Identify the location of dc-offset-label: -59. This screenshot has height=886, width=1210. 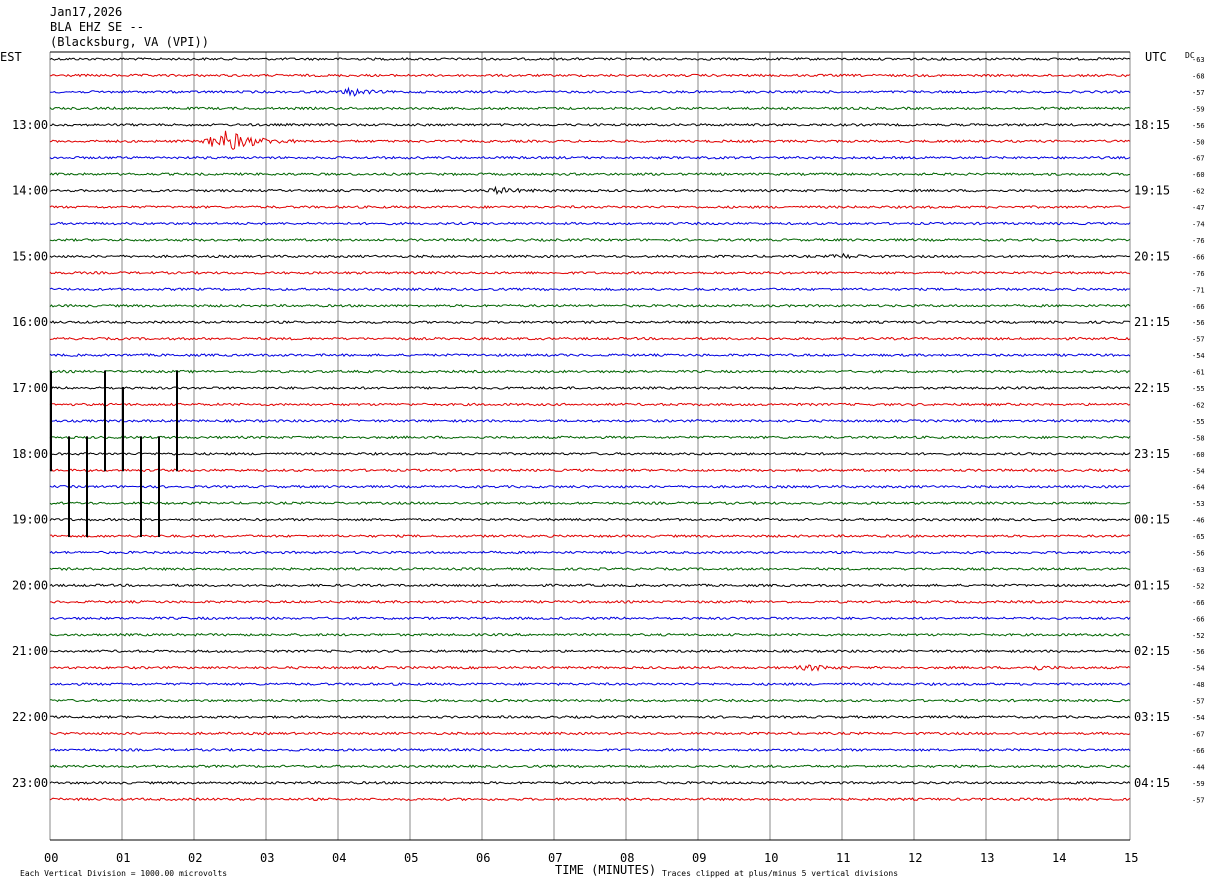
(1198, 109).